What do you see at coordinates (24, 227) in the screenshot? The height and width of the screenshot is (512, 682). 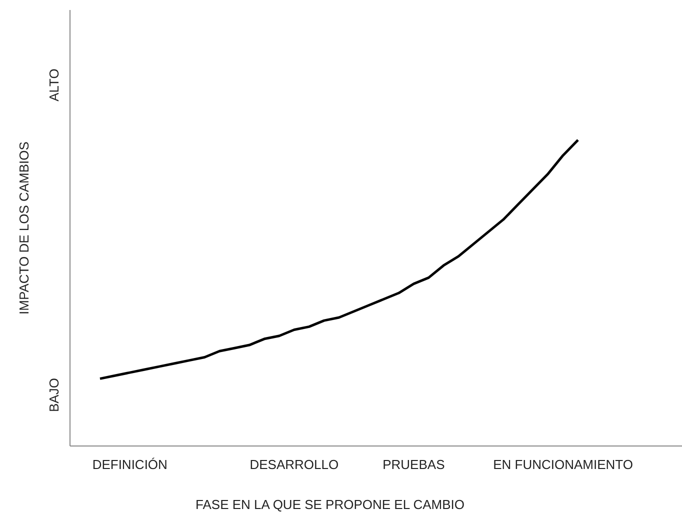 I see `y-axis-title: IMPACTO DE LOS CAMBIOS` at bounding box center [24, 227].